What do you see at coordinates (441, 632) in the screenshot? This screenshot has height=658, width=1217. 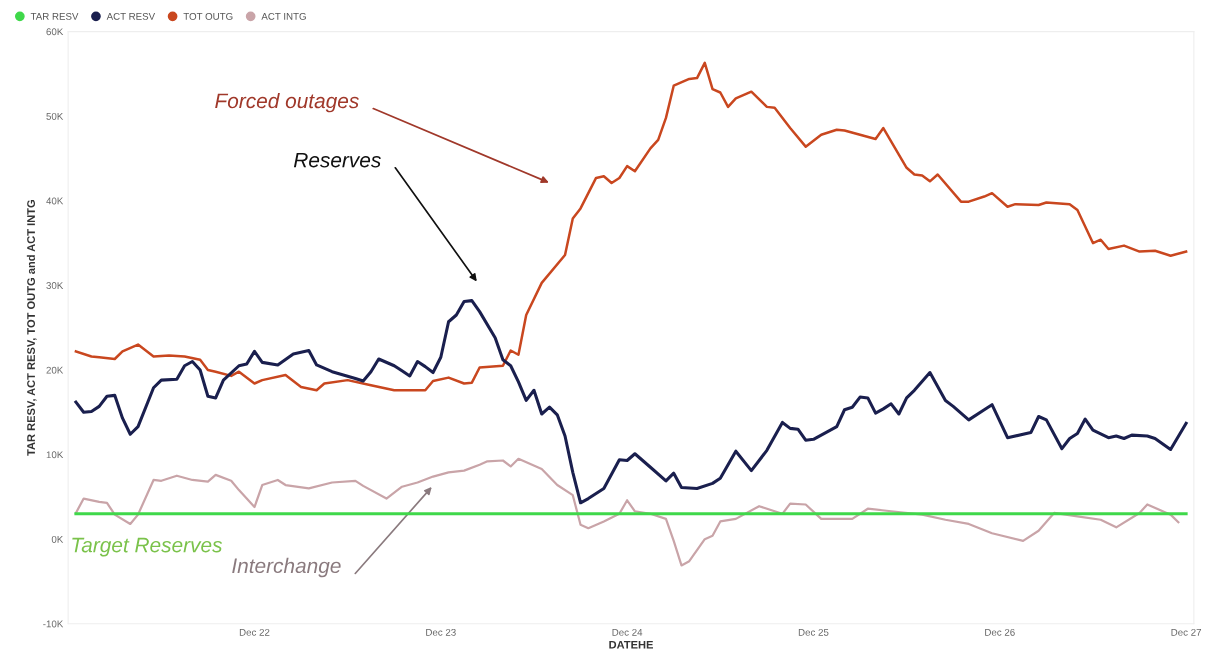 I see `x-tick-label: Dec 23` at bounding box center [441, 632].